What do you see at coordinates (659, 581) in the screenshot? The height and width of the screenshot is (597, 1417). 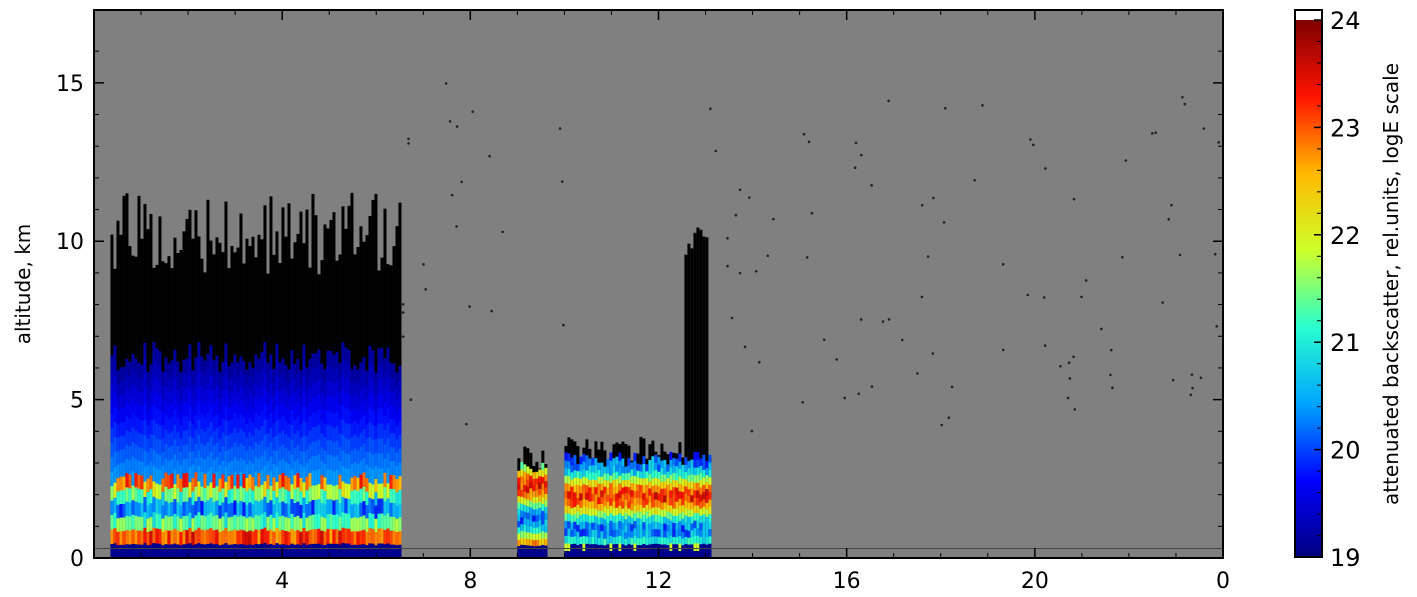 I see `x-tick-label: 12` at bounding box center [659, 581].